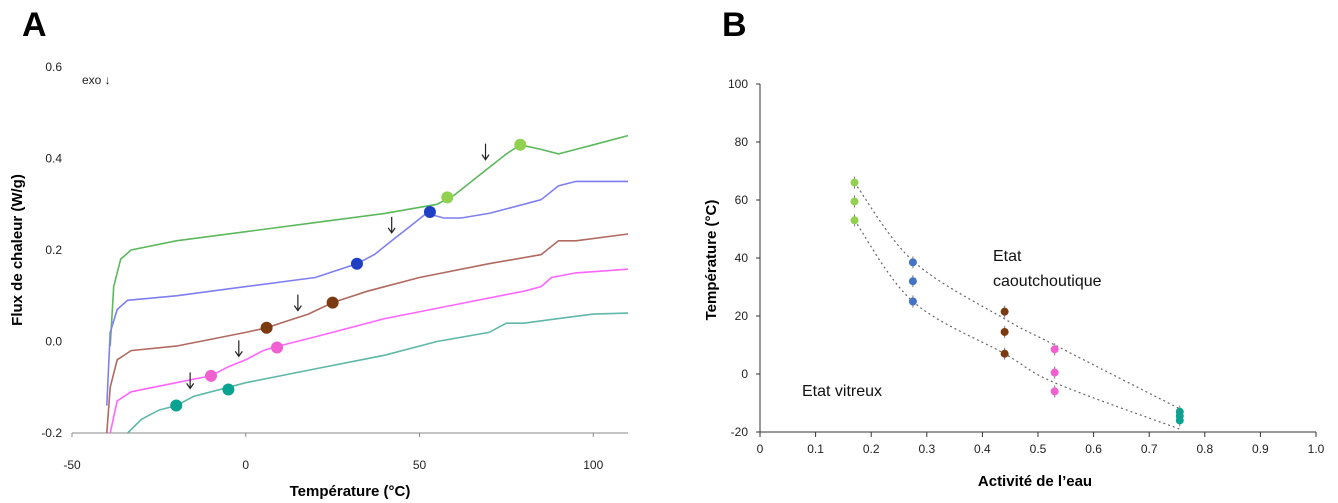 The image size is (1338, 503). Describe the element at coordinates (738, 84) in the screenshot. I see `y-tick-label: 100` at that location.